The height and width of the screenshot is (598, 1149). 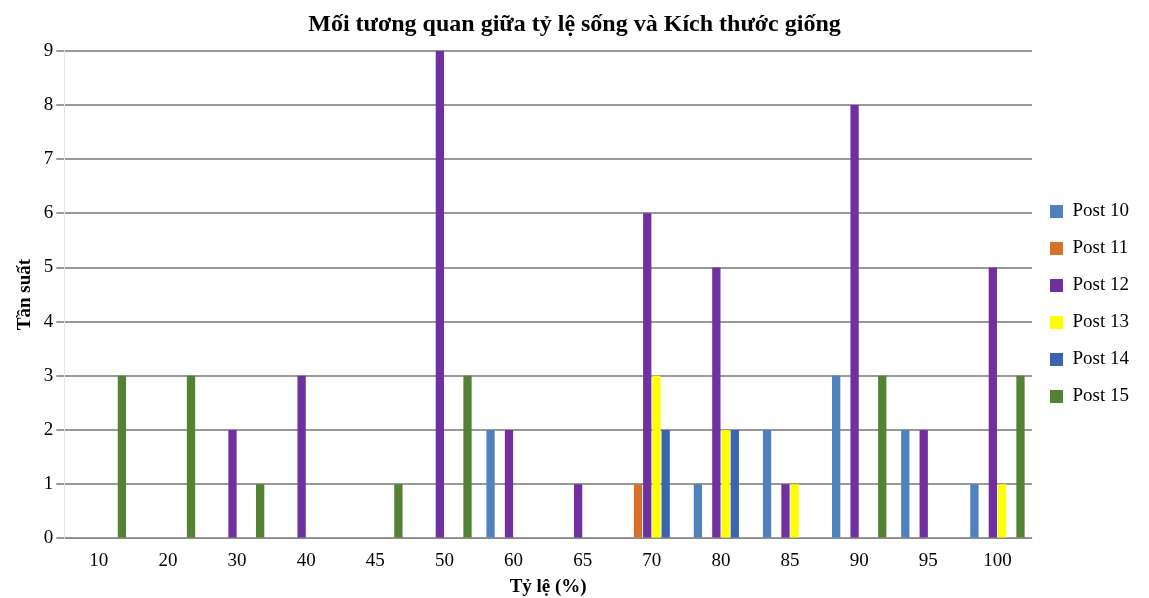 I want to click on x-tick-label: 10, so click(x=99, y=559).